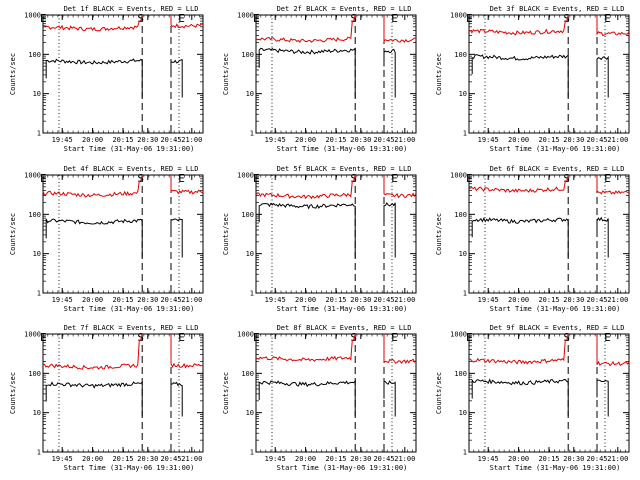 The width and height of the screenshot is (640, 480). Describe the element at coordinates (344, 169) in the screenshot. I see `panel-title: Det 5f BLACK = Events, RED = LLD` at that location.